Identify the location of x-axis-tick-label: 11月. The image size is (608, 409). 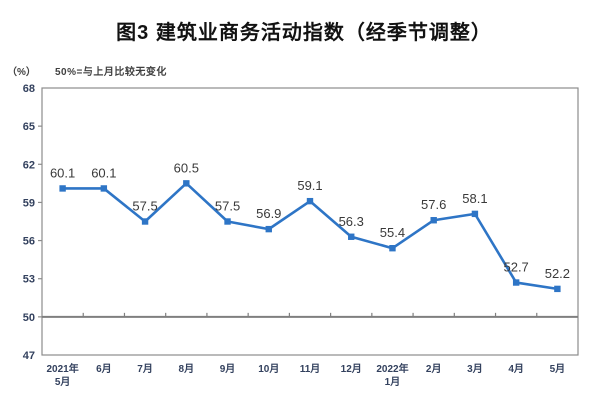
(310, 369).